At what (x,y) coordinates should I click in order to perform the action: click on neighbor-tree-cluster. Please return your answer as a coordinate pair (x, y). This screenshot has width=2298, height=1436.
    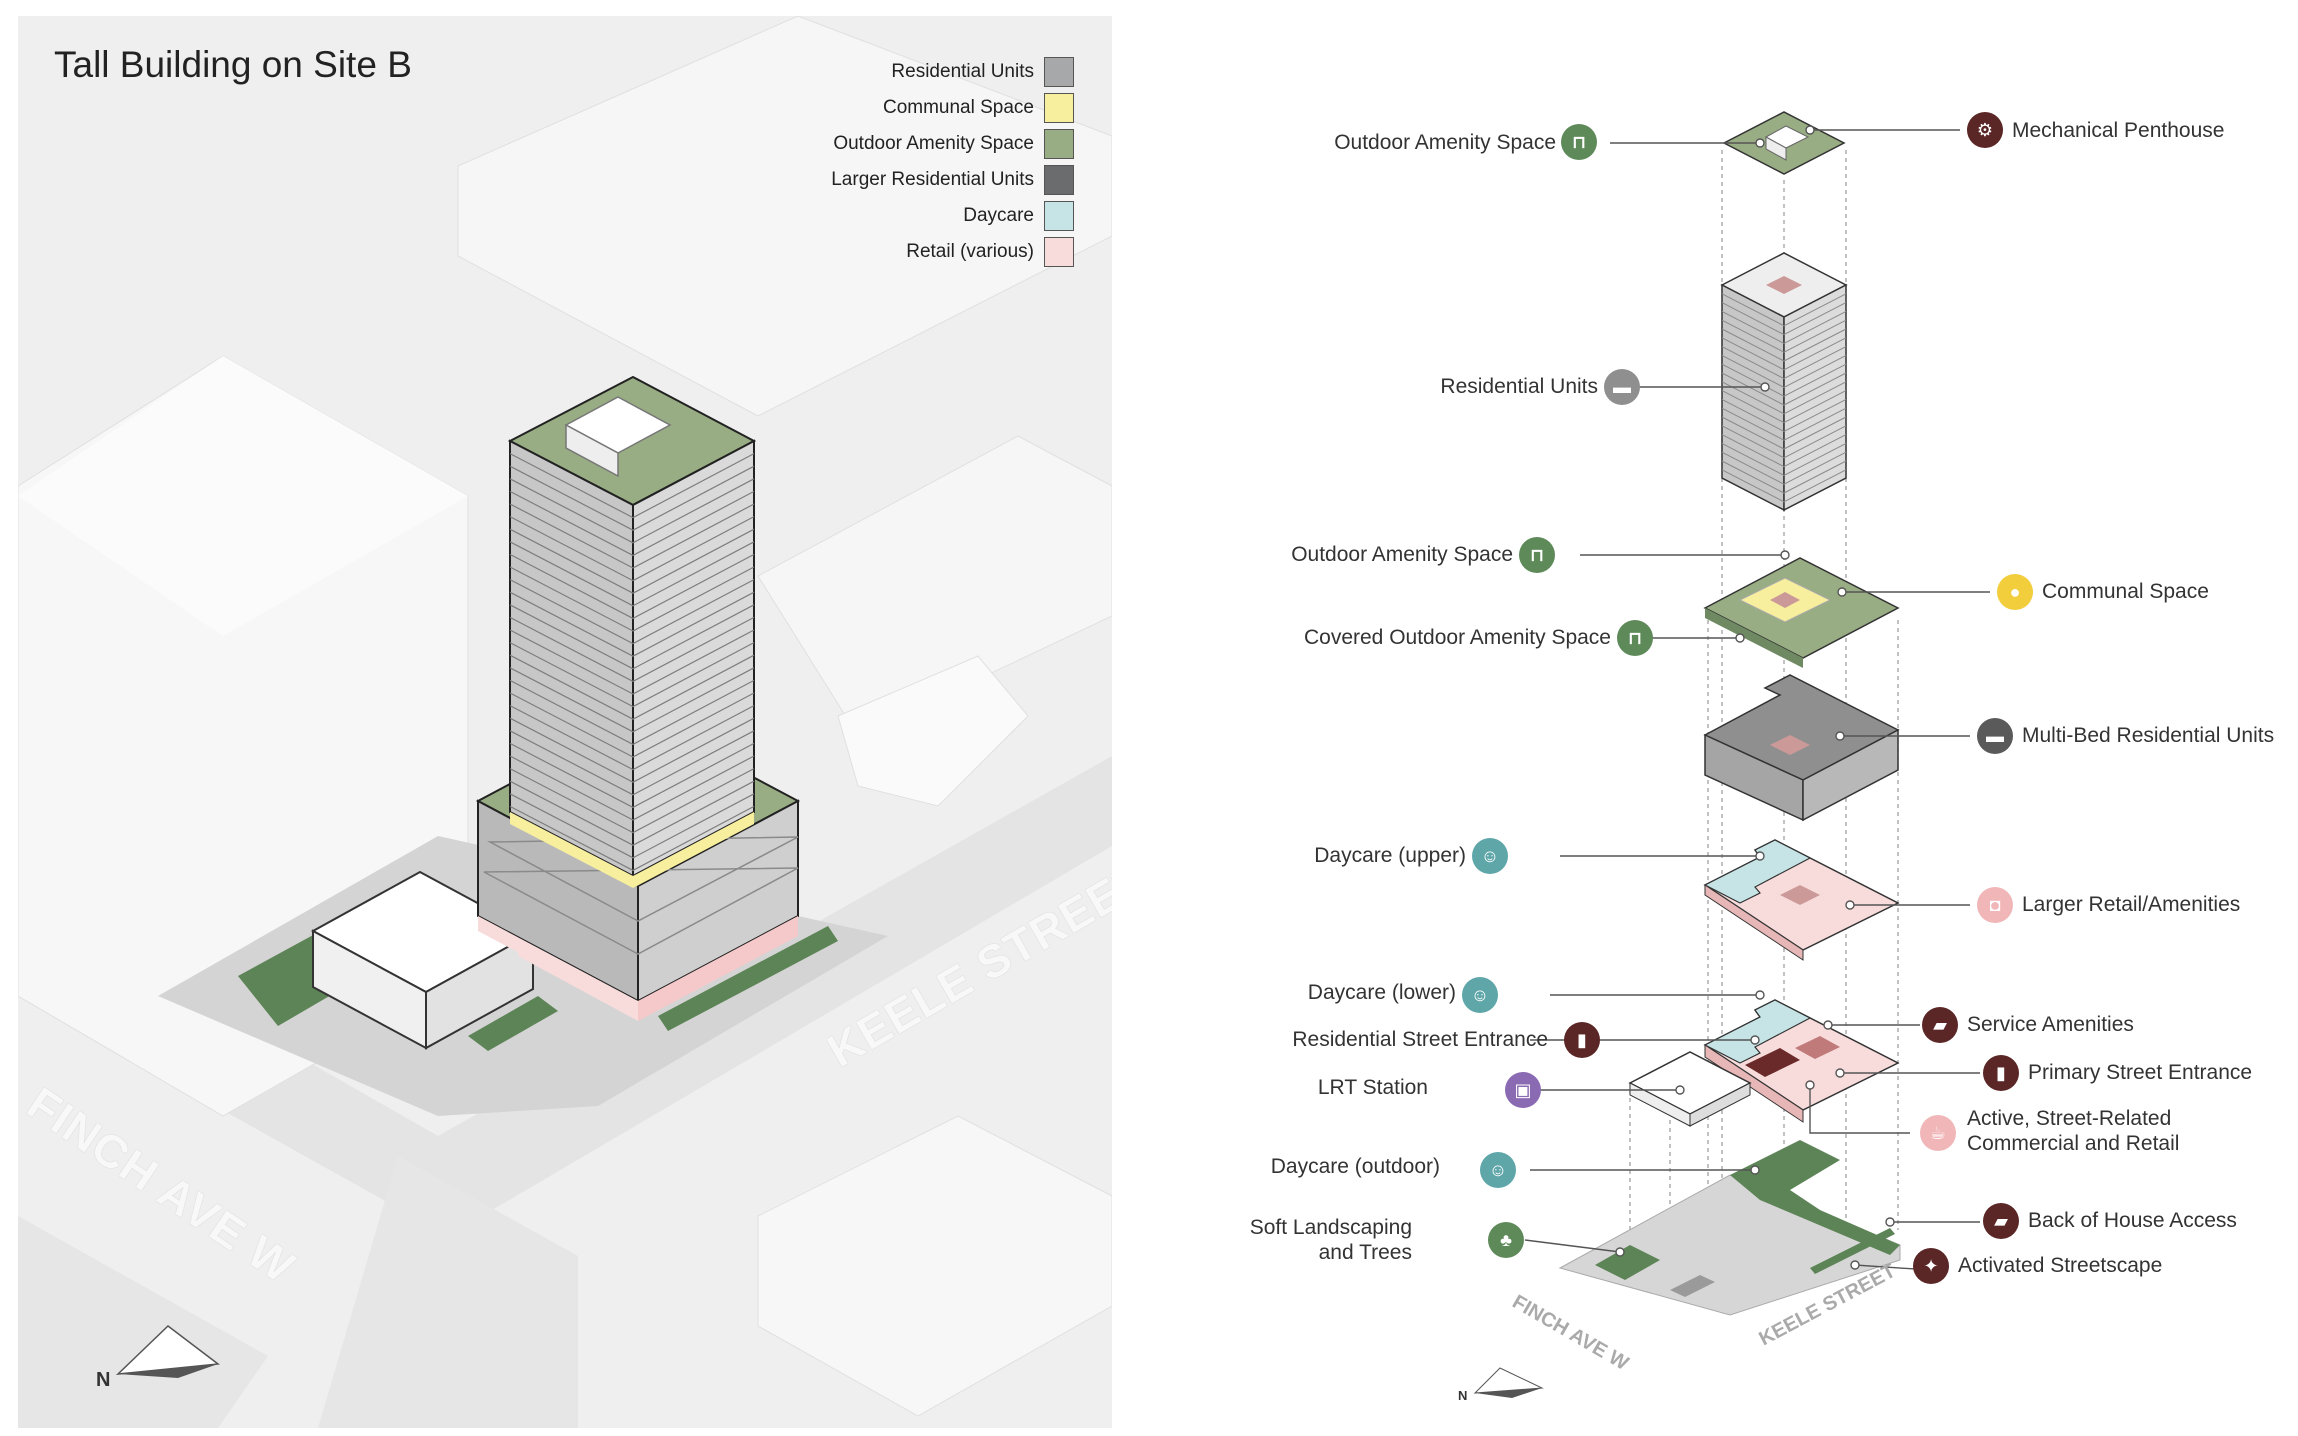
    Looking at the image, I should click on (933, 731).